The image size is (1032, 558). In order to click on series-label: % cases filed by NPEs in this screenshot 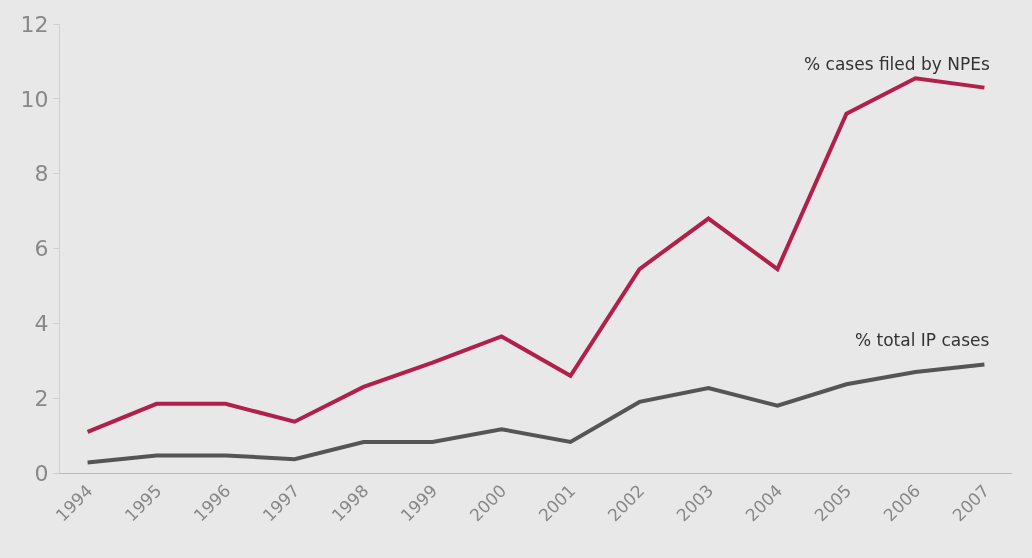, I will do `click(897, 64)`.